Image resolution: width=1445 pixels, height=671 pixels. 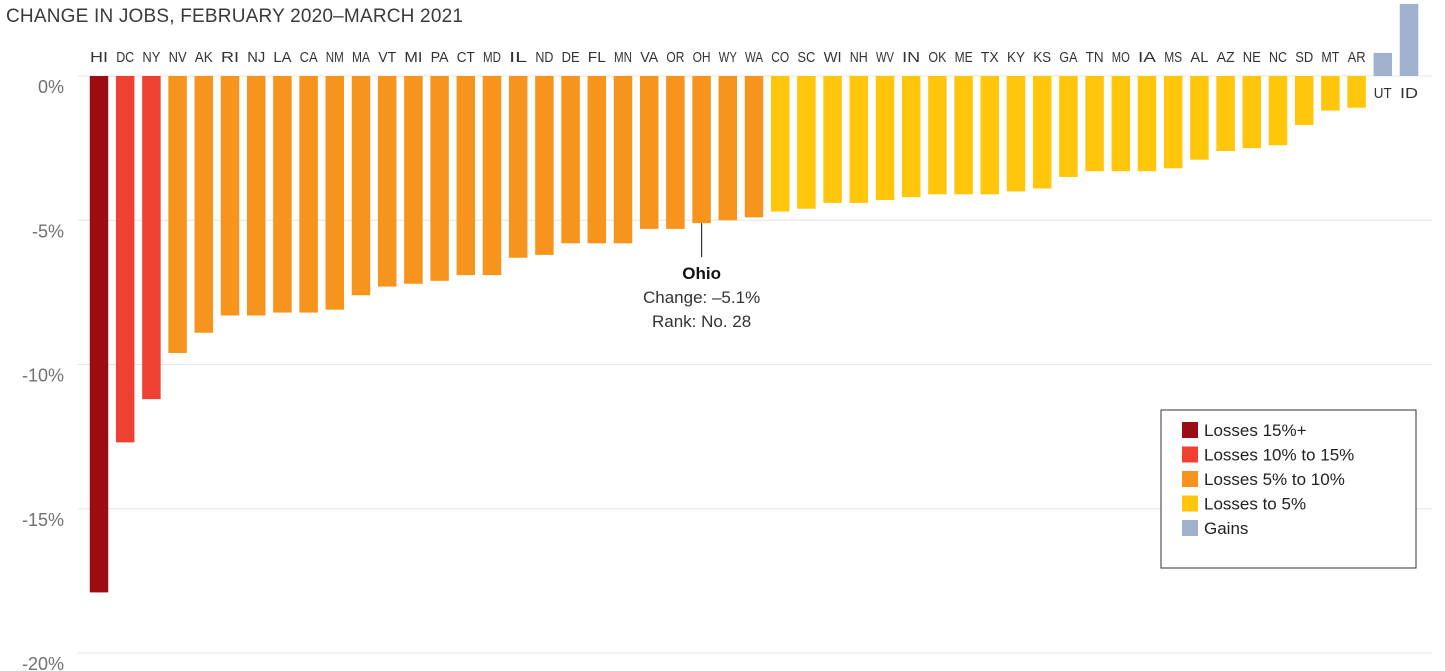 I want to click on x-tick-label-de: DE, so click(x=571, y=57).